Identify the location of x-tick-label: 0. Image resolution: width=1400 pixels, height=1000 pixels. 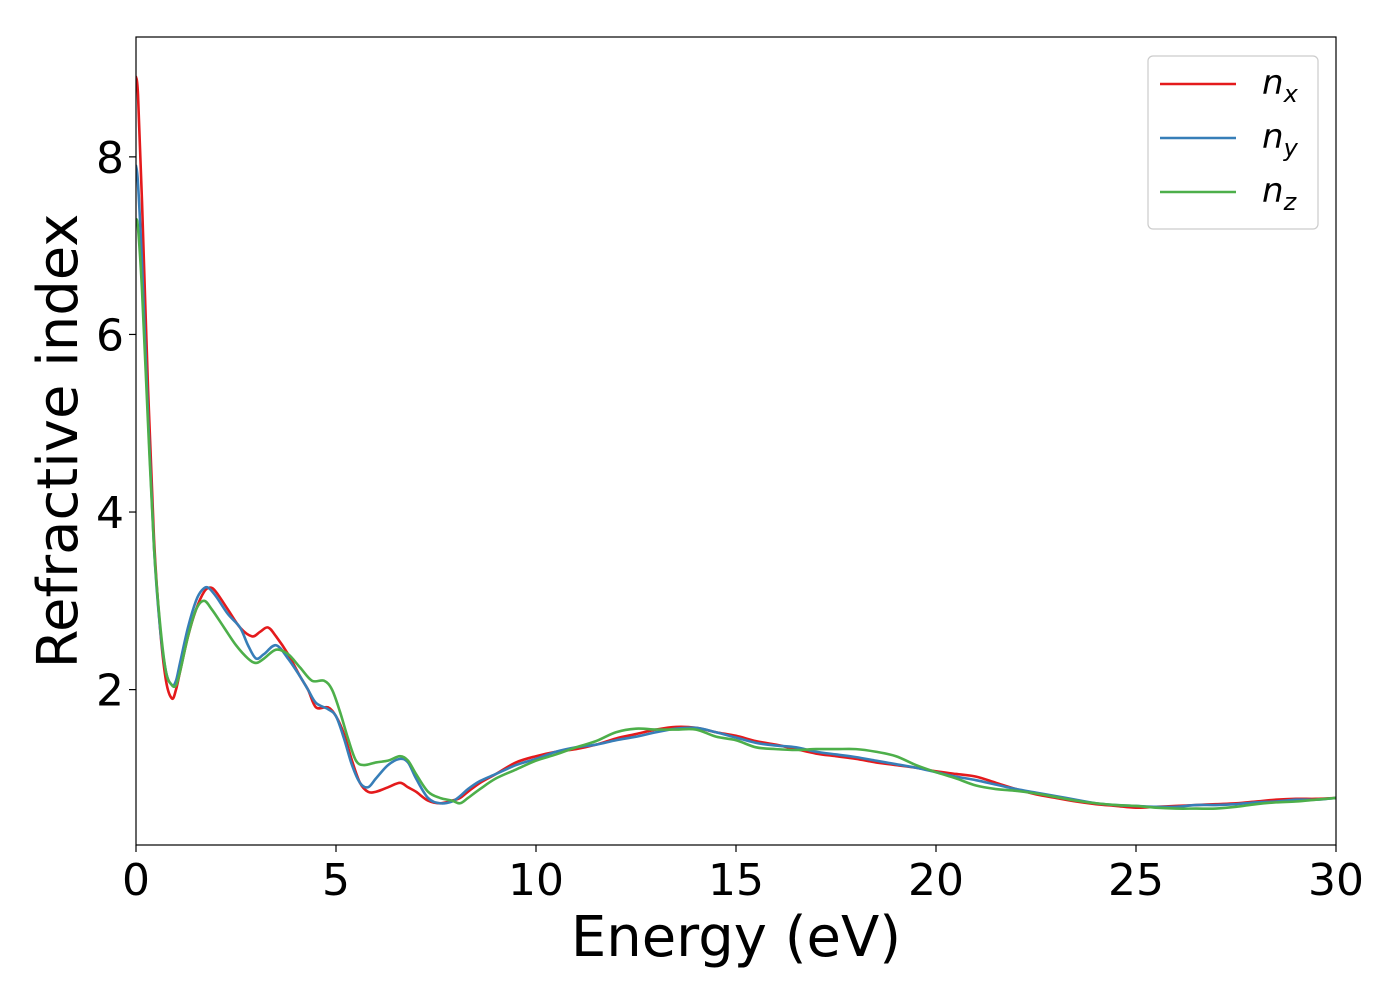
(136, 880).